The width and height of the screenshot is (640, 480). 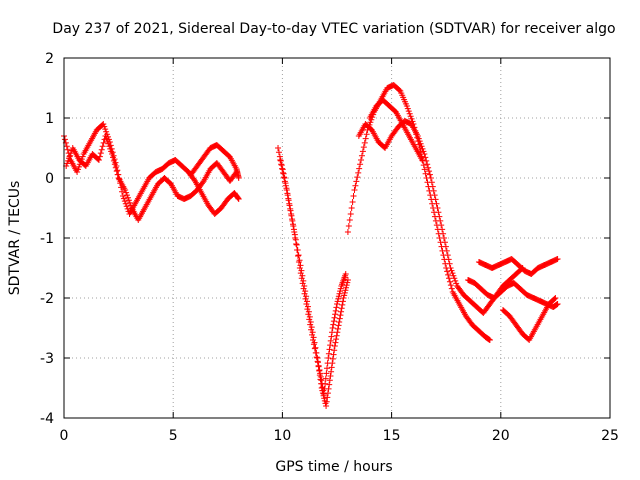 I want to click on series-track-g, so click(x=440, y=217).